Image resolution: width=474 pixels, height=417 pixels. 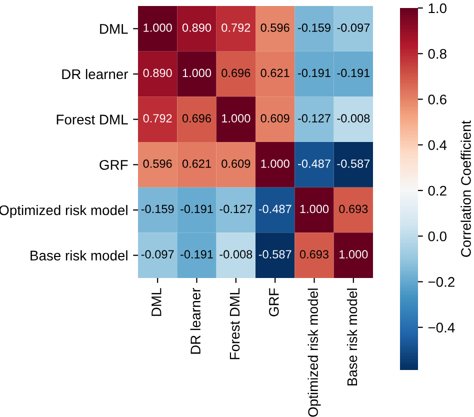 What do you see at coordinates (114, 29) in the screenshot?
I see `y-tick-label: DML` at bounding box center [114, 29].